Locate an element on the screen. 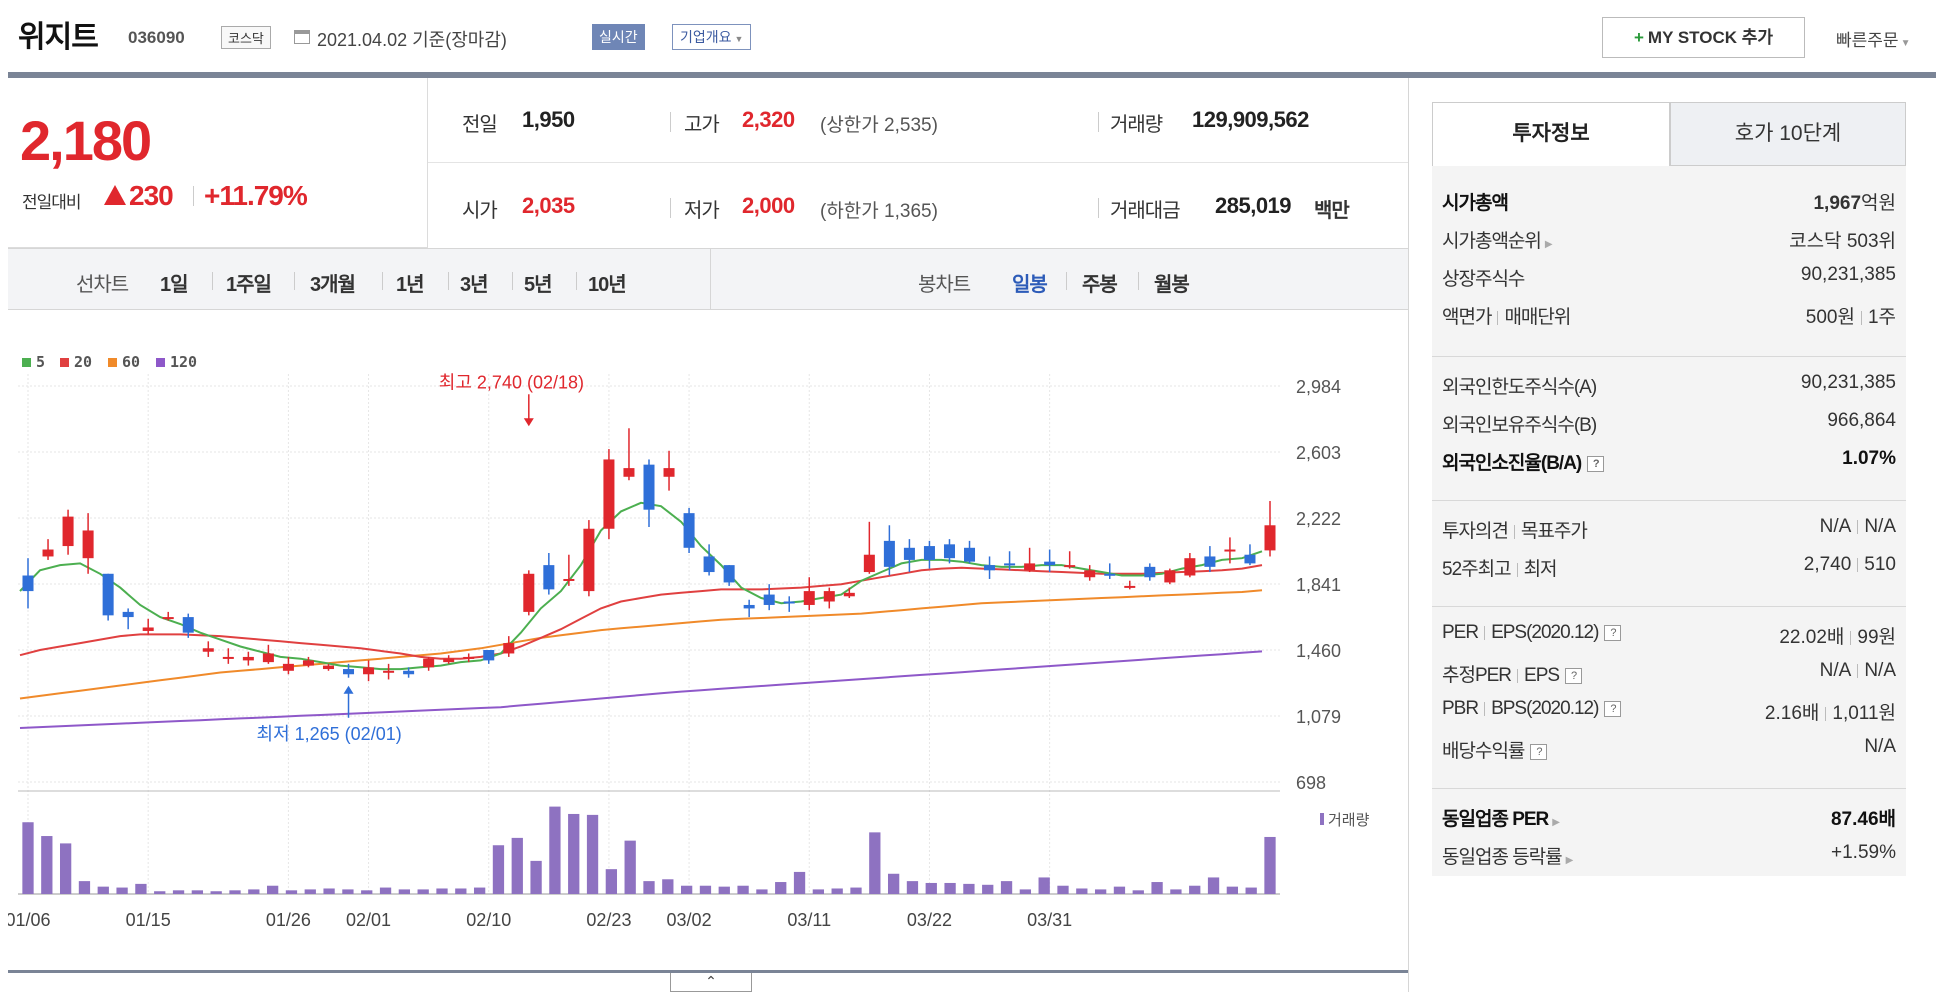 This screenshot has width=1936, height=992. period-3y: 3년 is located at coordinates (474, 285).